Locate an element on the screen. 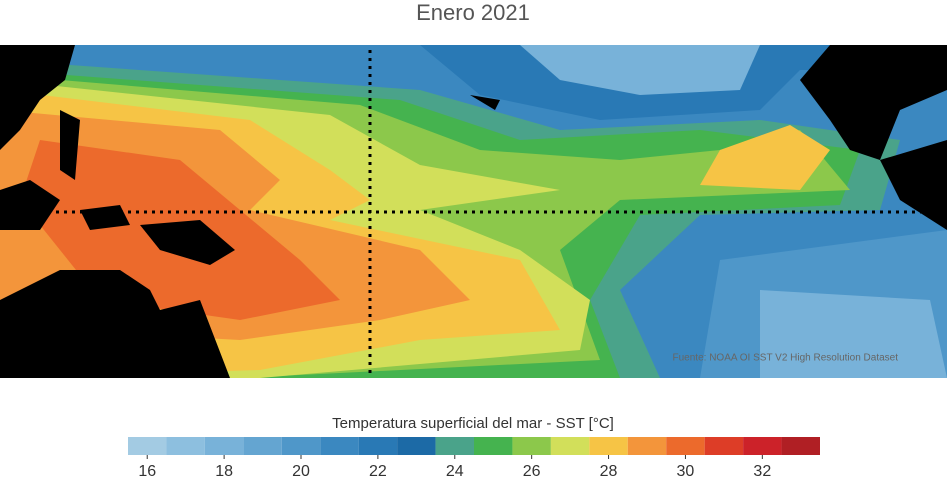 The width and height of the screenshot is (947, 485). colorbar-tick-label: 26 is located at coordinates (532, 471).